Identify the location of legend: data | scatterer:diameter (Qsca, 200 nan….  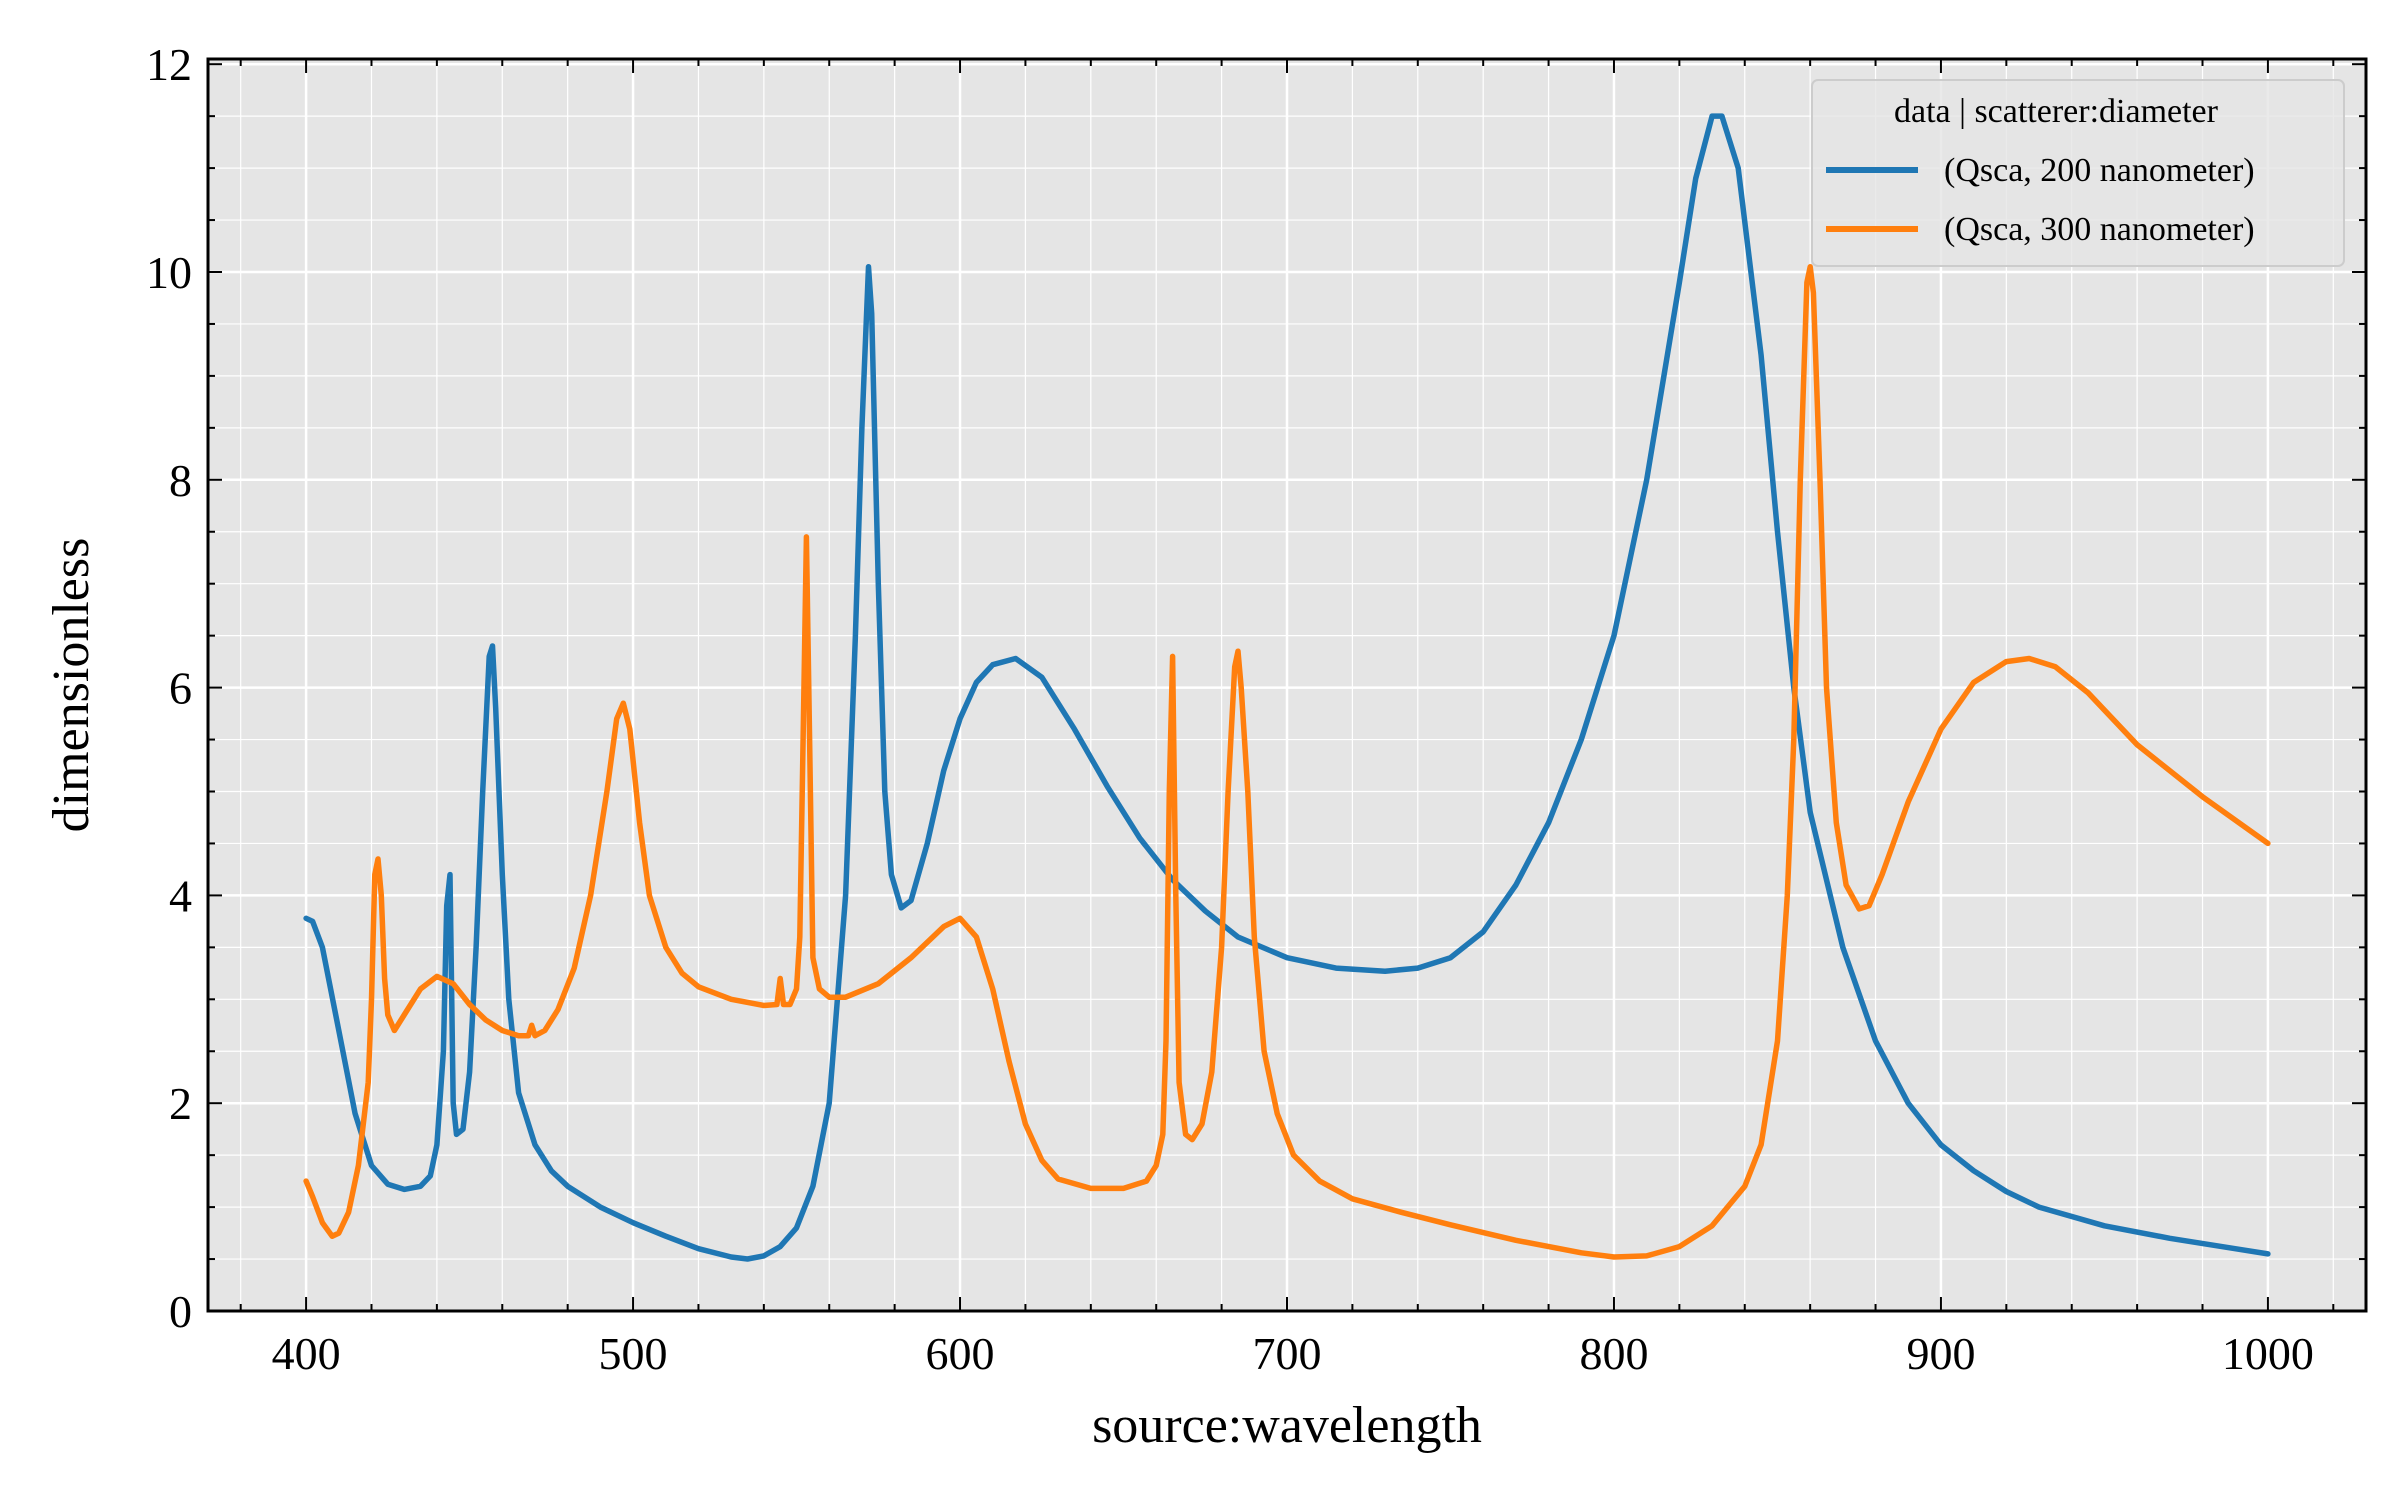
(2078, 173).